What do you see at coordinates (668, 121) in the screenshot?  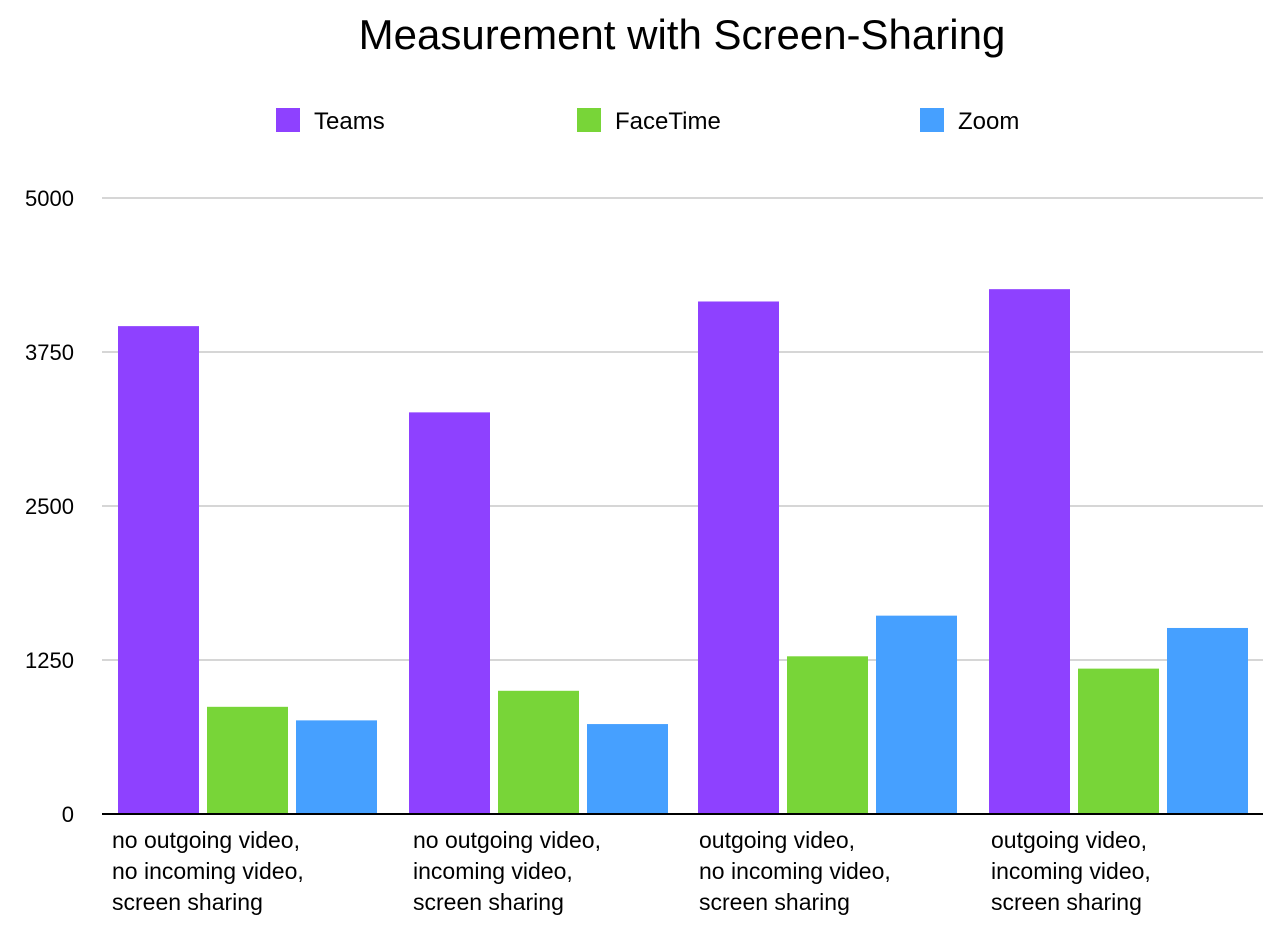 I see `legend-label-1: FaceTime` at bounding box center [668, 121].